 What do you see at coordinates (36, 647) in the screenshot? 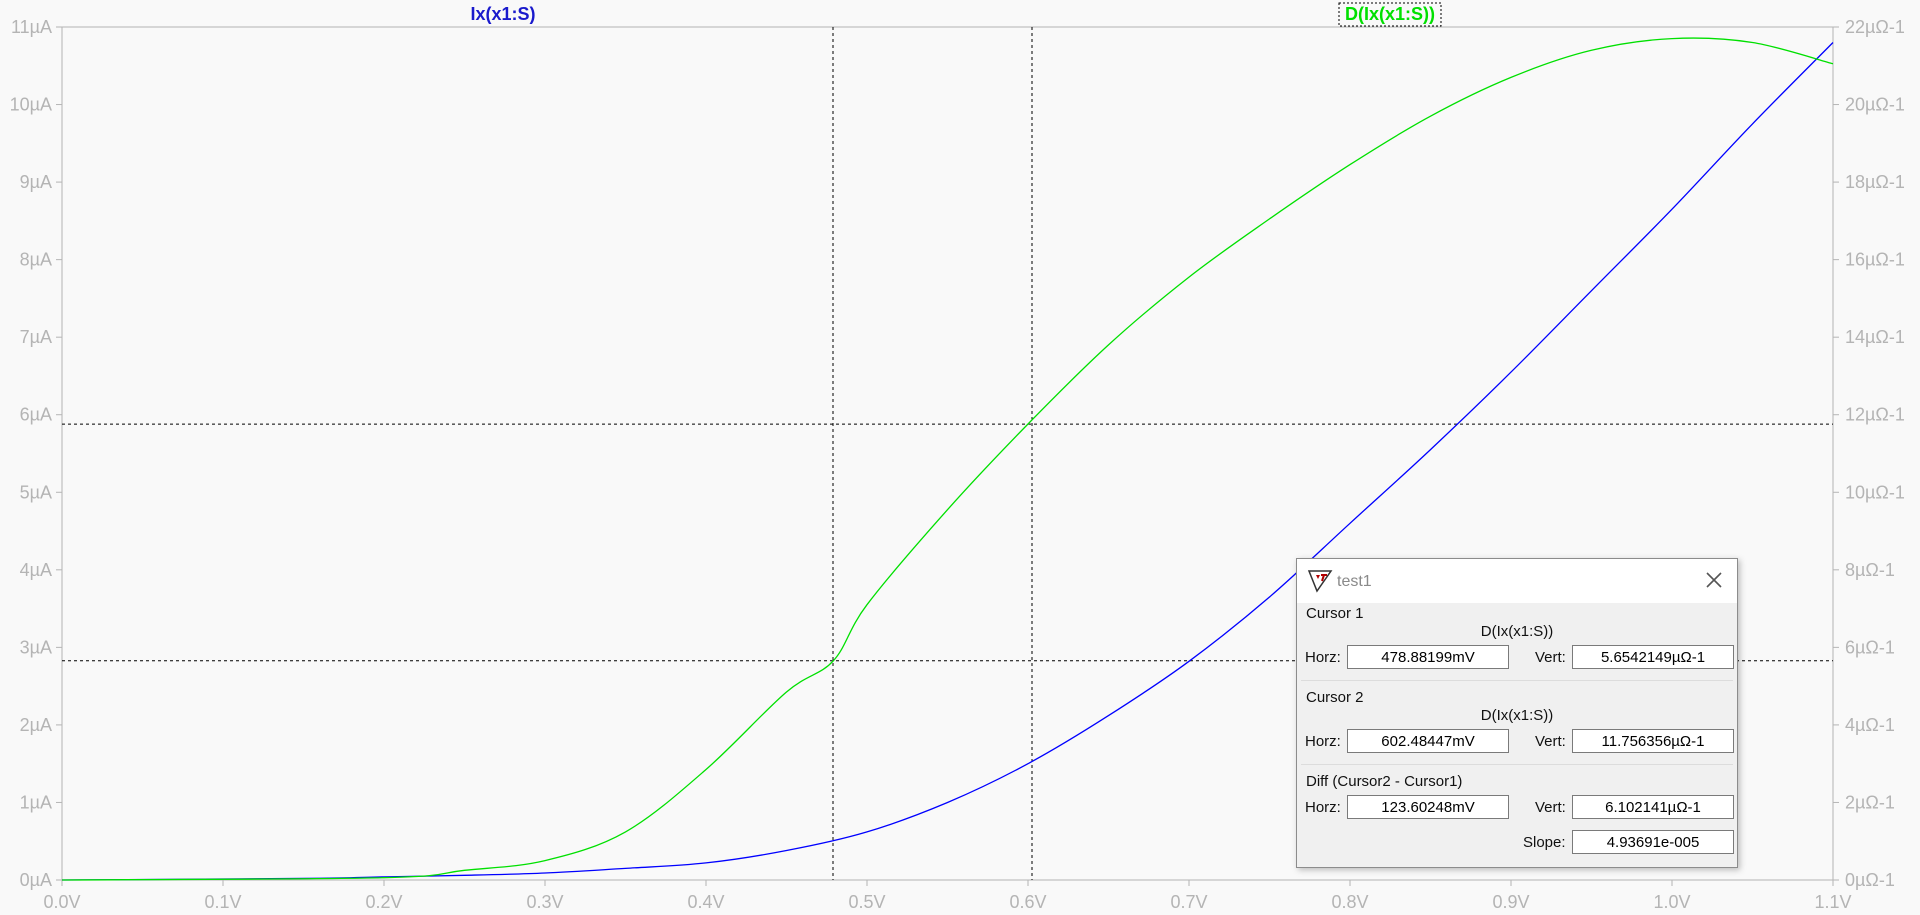
I see `y-left-tick-label: 3µA` at bounding box center [36, 647].